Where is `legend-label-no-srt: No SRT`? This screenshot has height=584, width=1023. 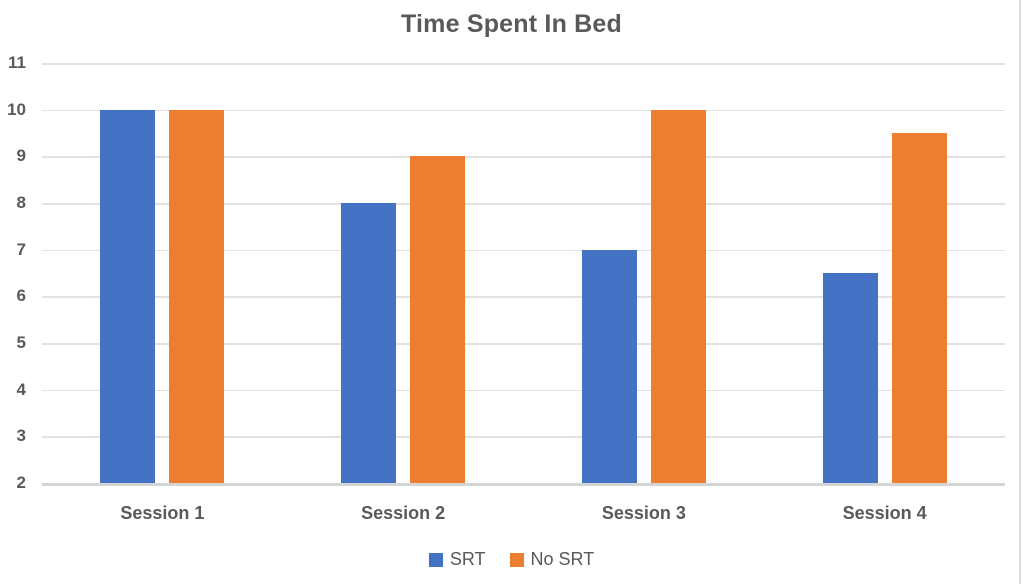 legend-label-no-srt: No SRT is located at coordinates (562, 559).